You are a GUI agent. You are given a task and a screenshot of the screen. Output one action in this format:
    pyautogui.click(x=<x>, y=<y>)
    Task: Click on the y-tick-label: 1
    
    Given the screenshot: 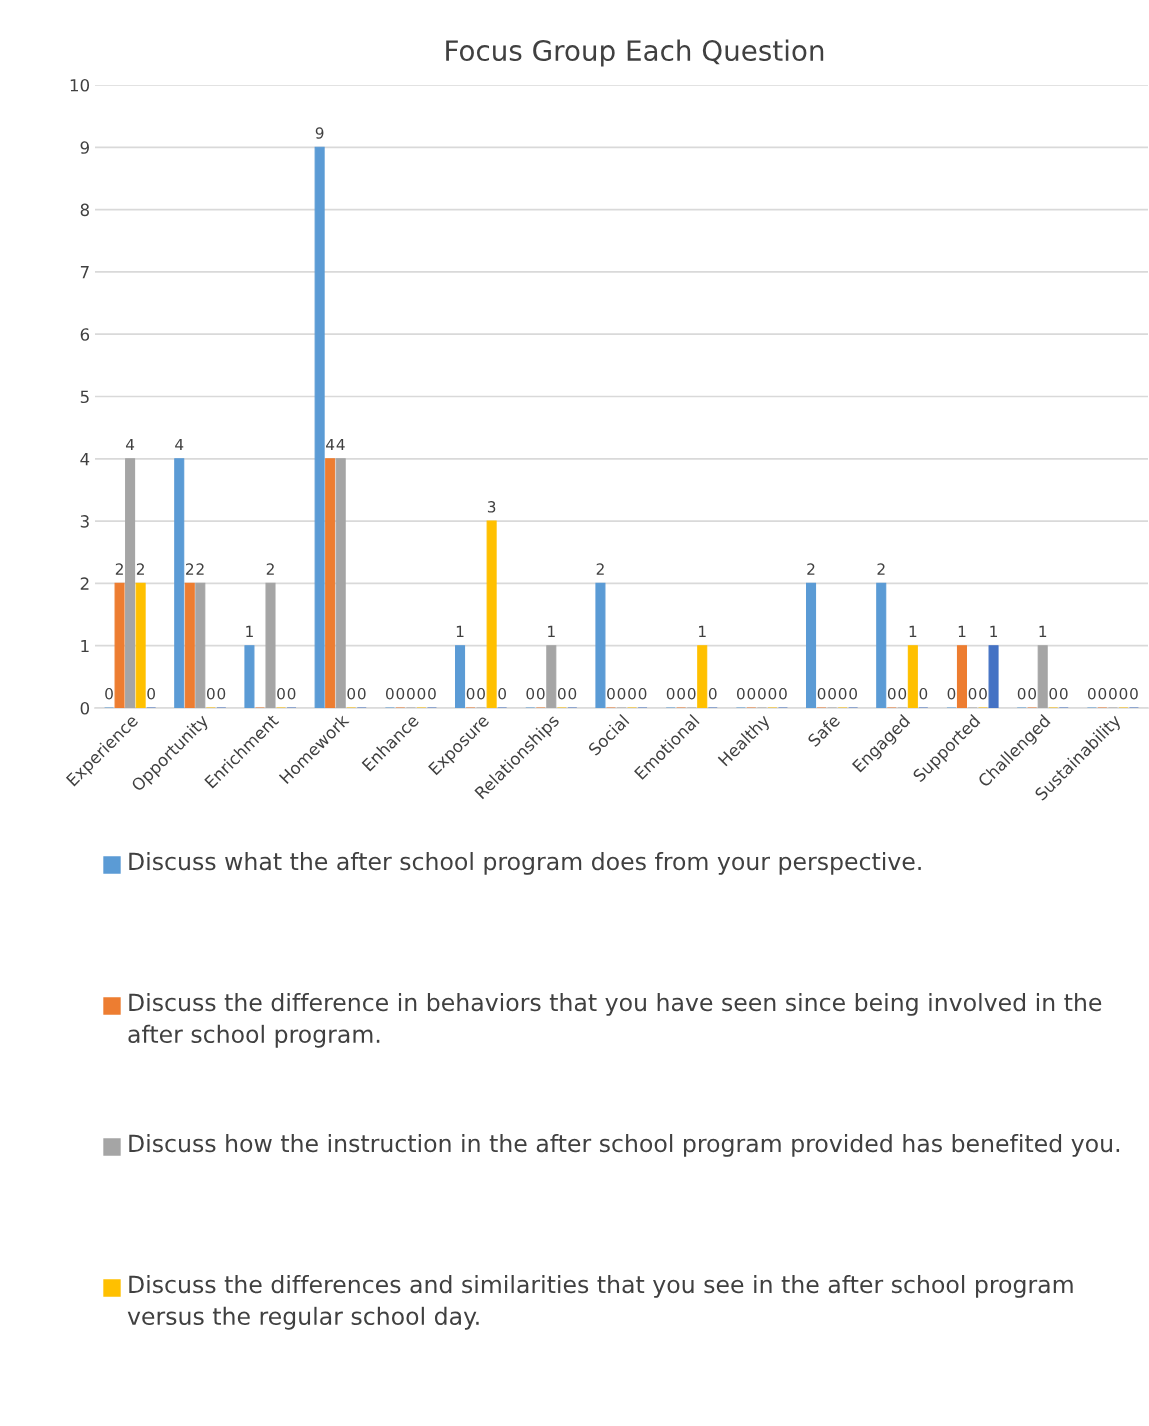 What is the action you would take?
    pyautogui.click(x=85, y=646)
    